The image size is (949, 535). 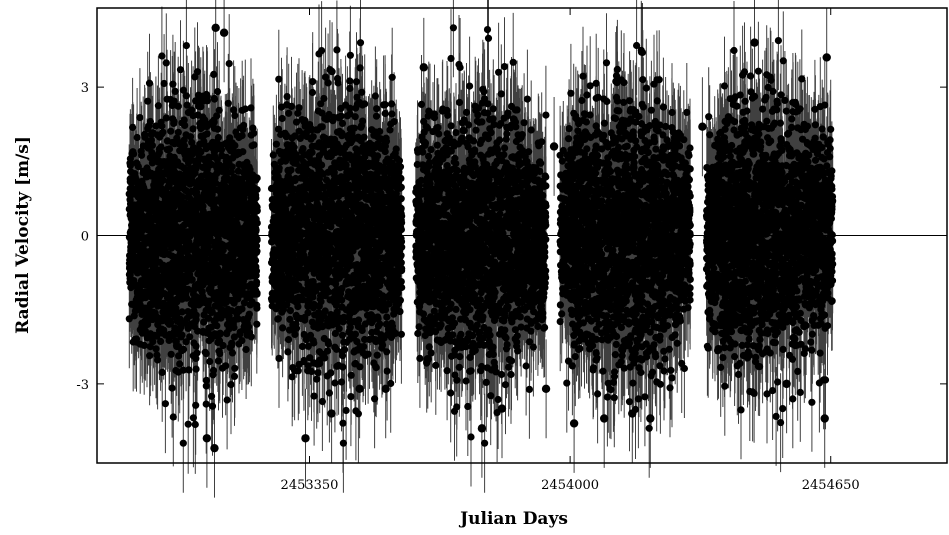 I want to click on x-tick-label-2: 2454650, so click(x=831, y=485).